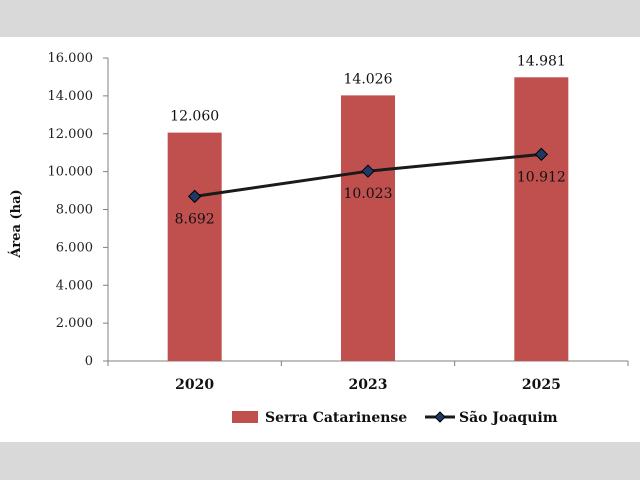  What do you see at coordinates (74, 247) in the screenshot?
I see `y-tick-label: 6.000` at bounding box center [74, 247].